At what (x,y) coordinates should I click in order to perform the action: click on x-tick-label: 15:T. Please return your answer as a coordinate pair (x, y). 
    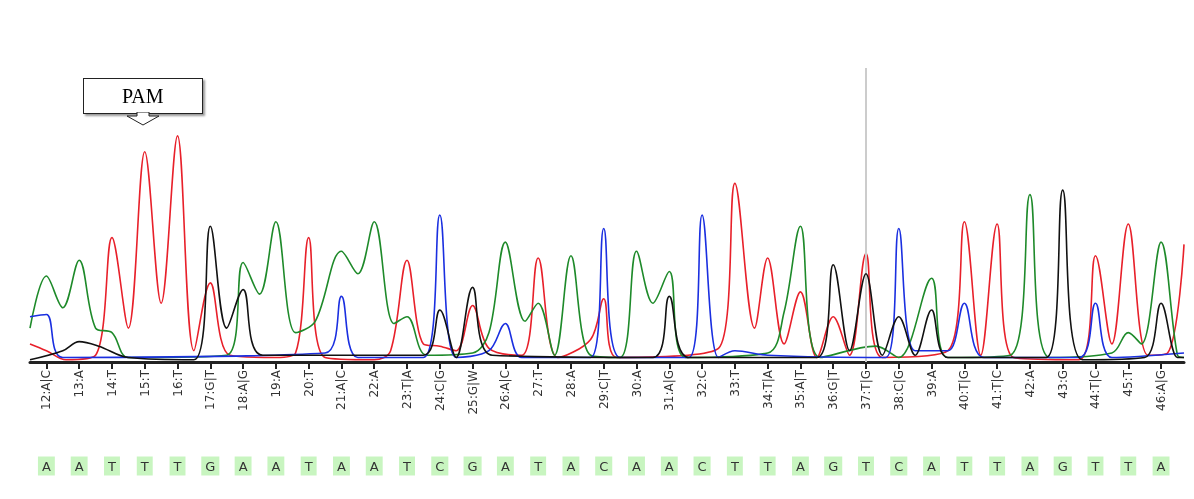
    Looking at the image, I should click on (144, 383).